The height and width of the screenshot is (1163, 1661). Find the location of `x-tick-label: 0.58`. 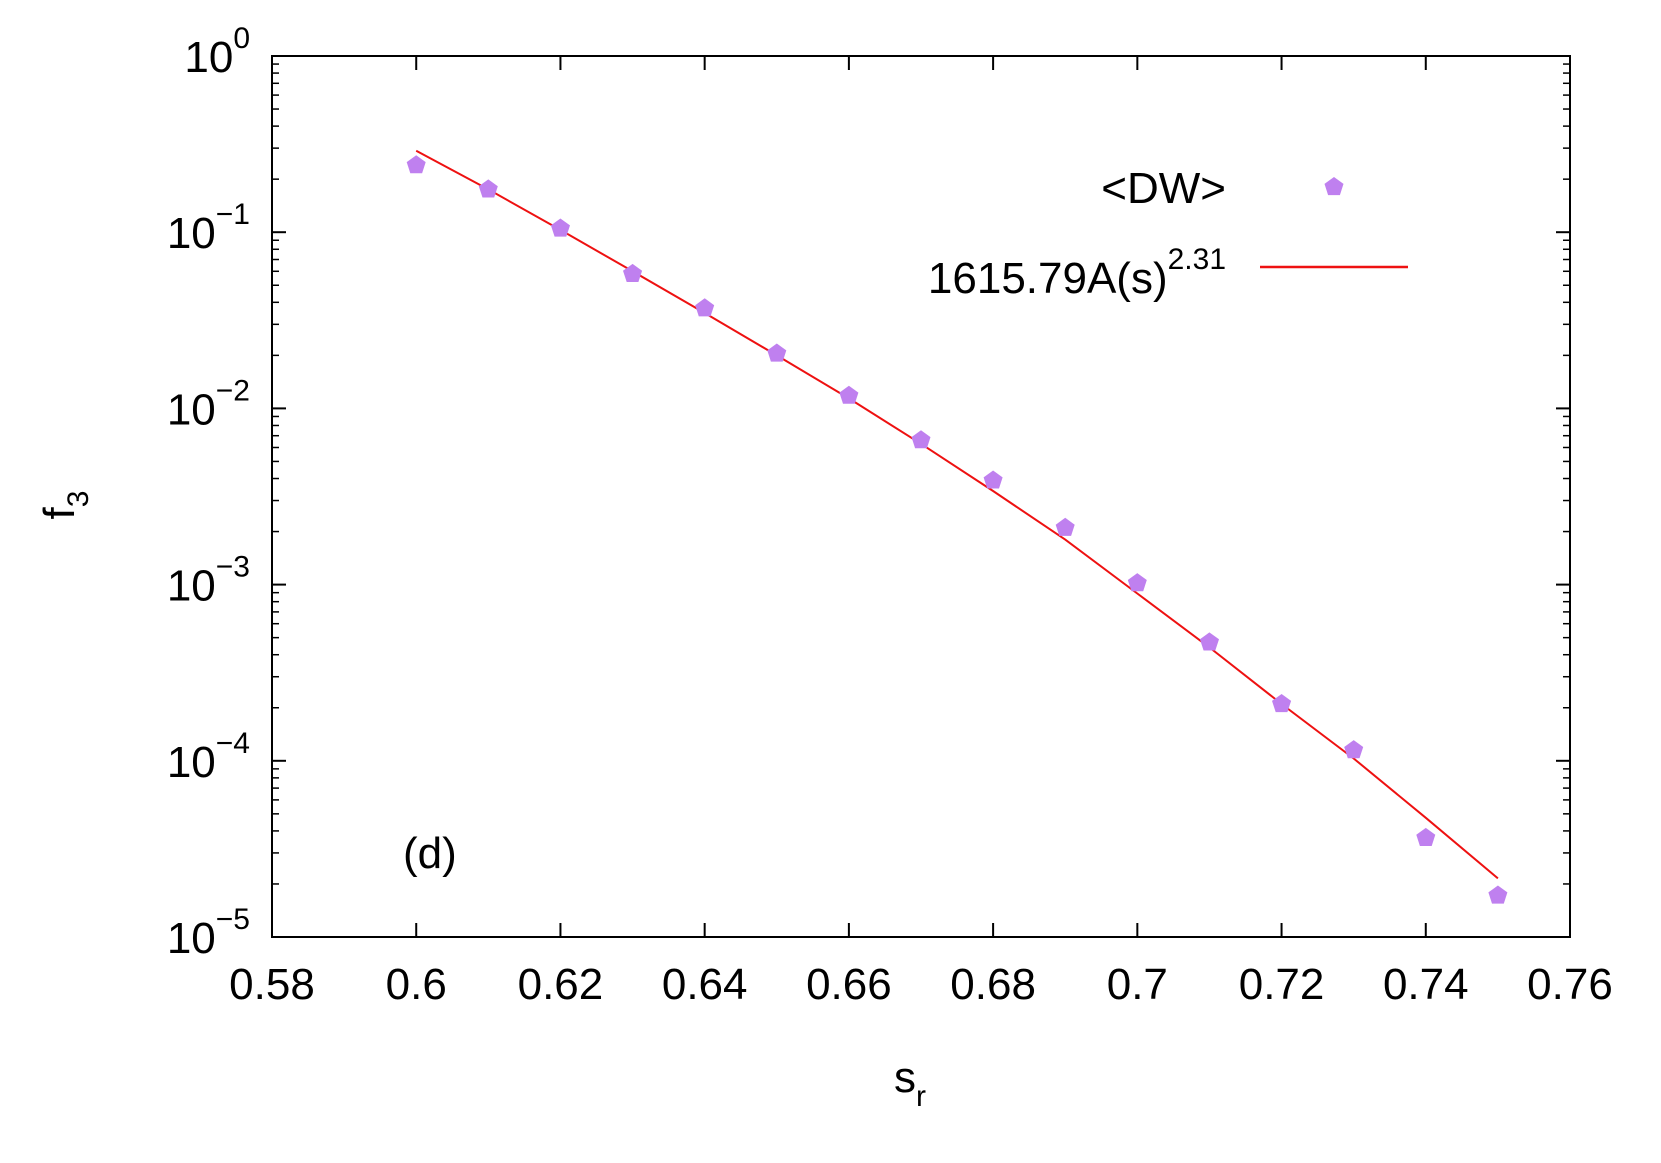

x-tick-label: 0.58 is located at coordinates (272, 984).